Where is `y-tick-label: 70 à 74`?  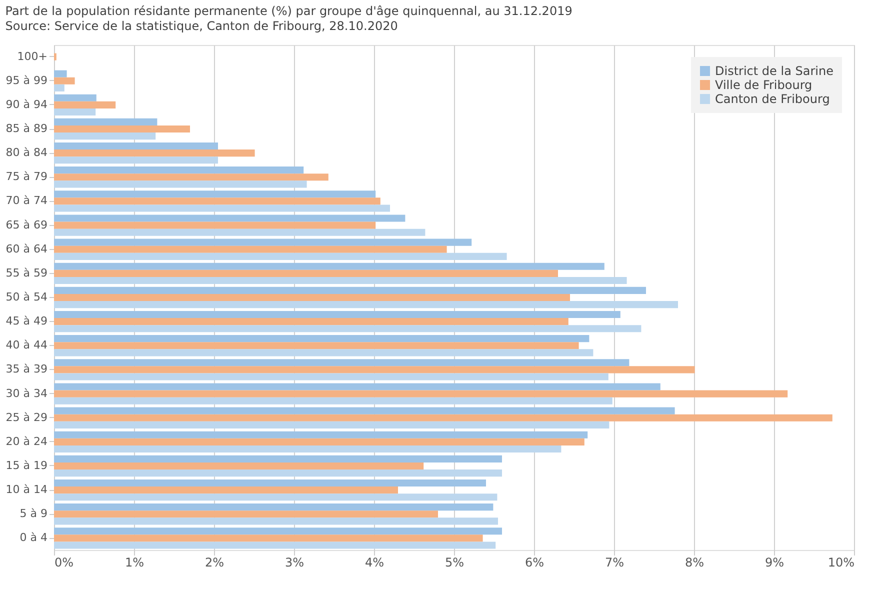 y-tick-label: 70 à 74 is located at coordinates (27, 201).